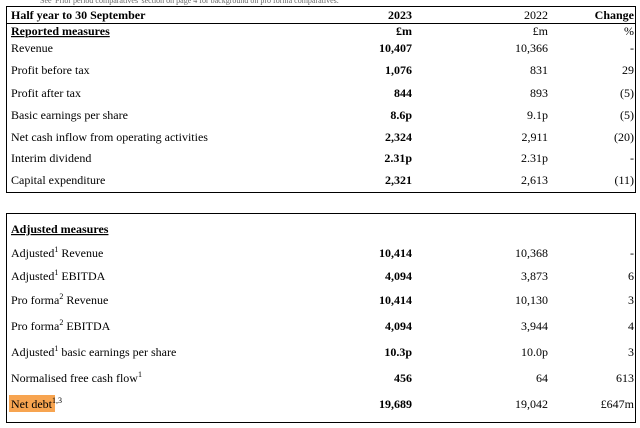 The image size is (640, 428). I want to click on value-2022: 10,366, so click(531, 48).